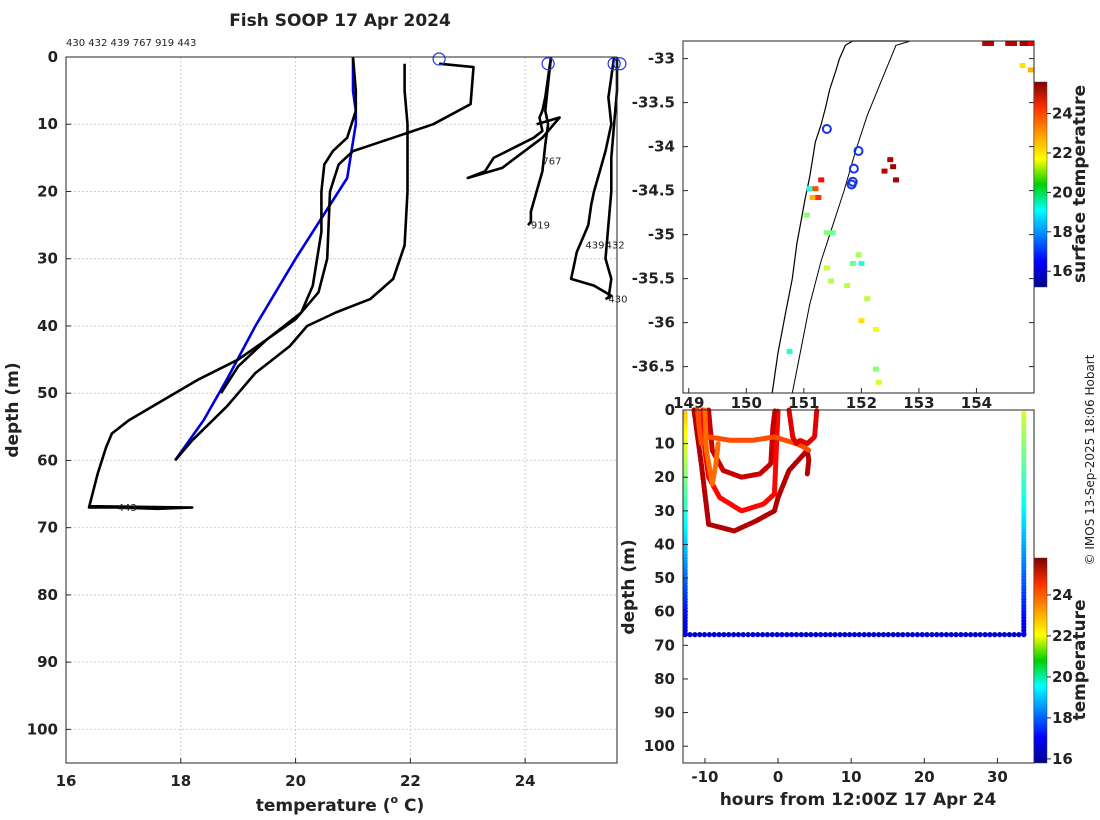  What do you see at coordinates (746, 403) in the screenshot?
I see `map-x-tick-label: 150` at bounding box center [746, 403].